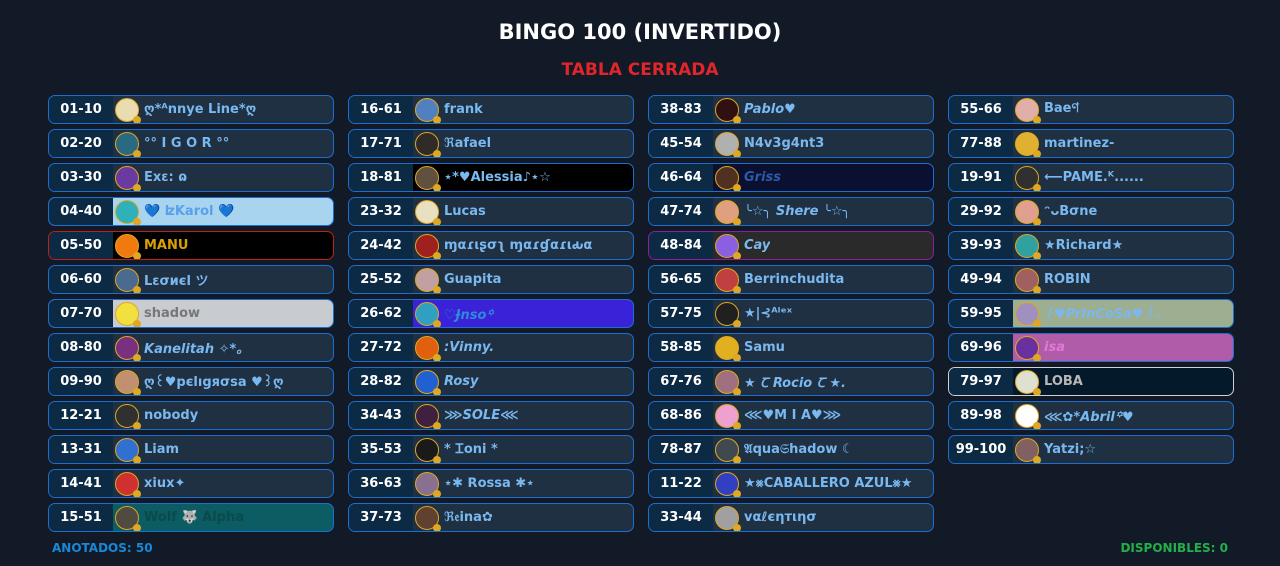 This screenshot has height=566, width=1280. I want to click on bingo-entry: 14-41 xiux✦, so click(191, 483).